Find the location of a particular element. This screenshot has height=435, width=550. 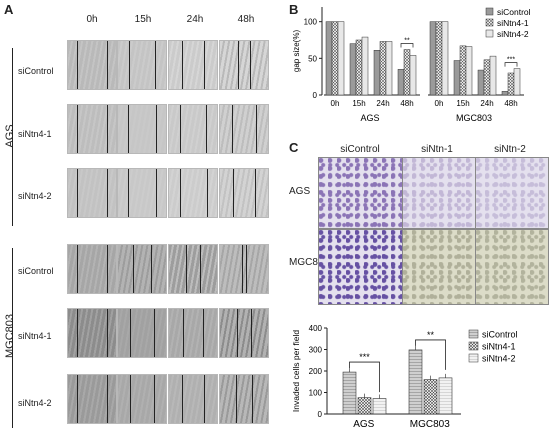

x-tick-label: 0h is located at coordinates (439, 103).